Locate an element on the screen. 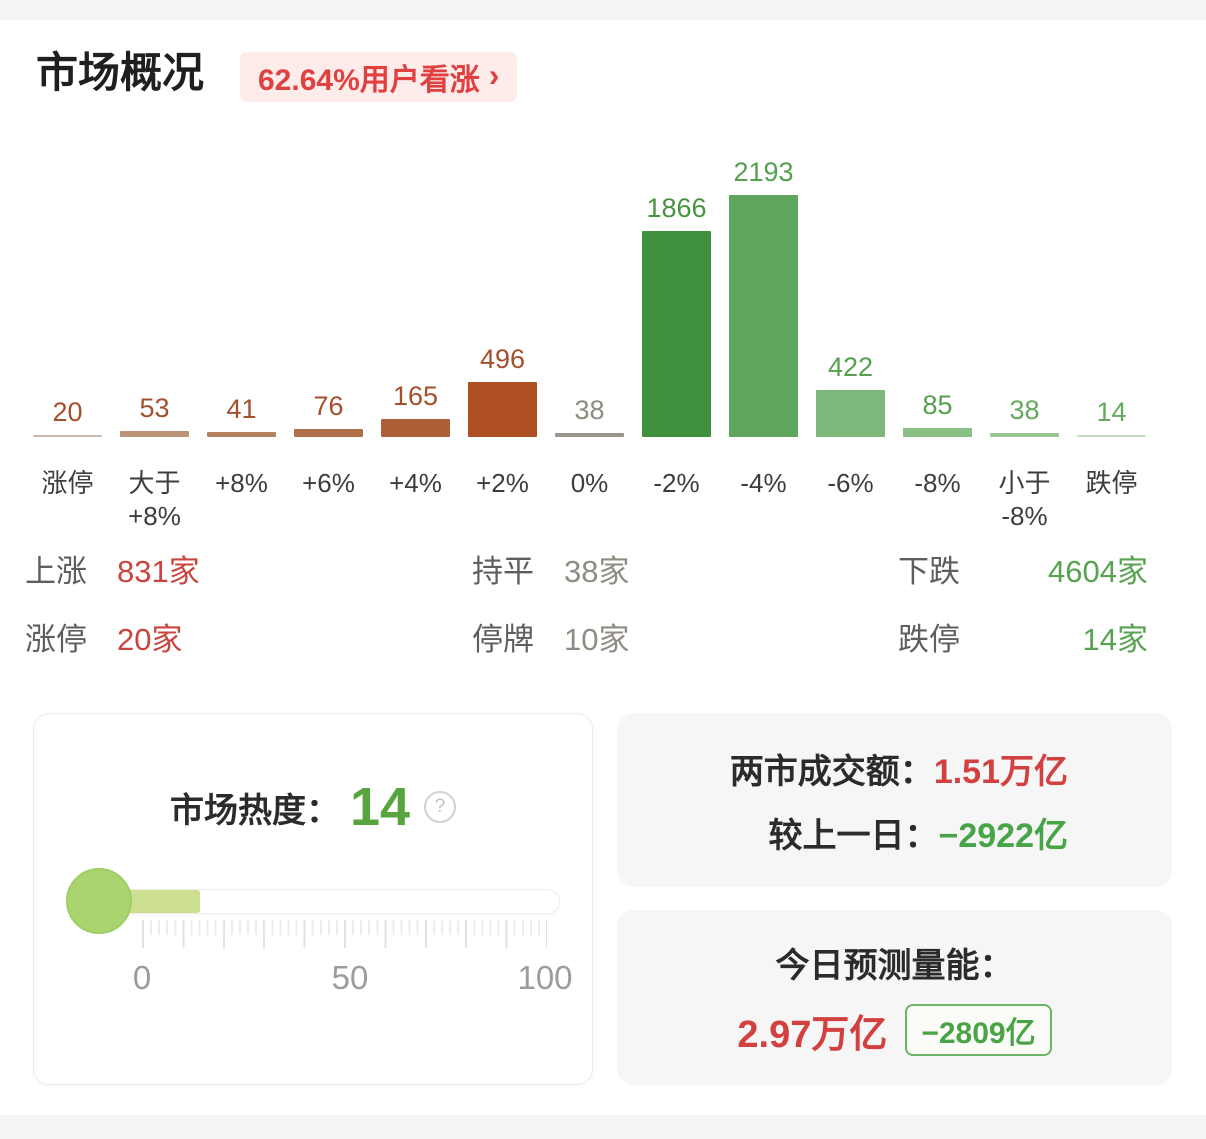  forecast-title: 今日预测量能： is located at coordinates (894, 965).